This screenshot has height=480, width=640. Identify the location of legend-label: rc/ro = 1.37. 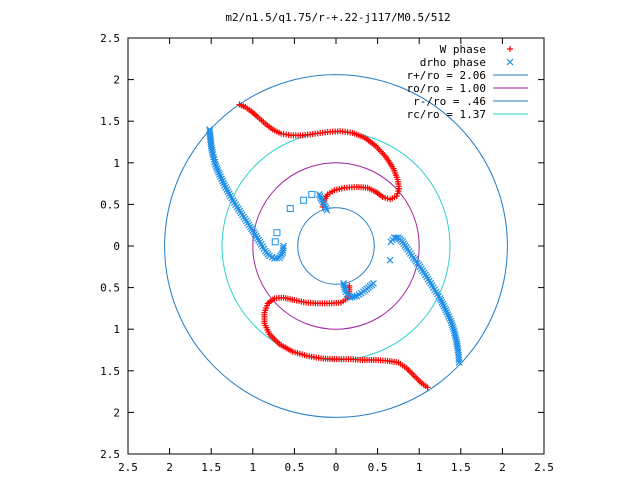
(446, 114).